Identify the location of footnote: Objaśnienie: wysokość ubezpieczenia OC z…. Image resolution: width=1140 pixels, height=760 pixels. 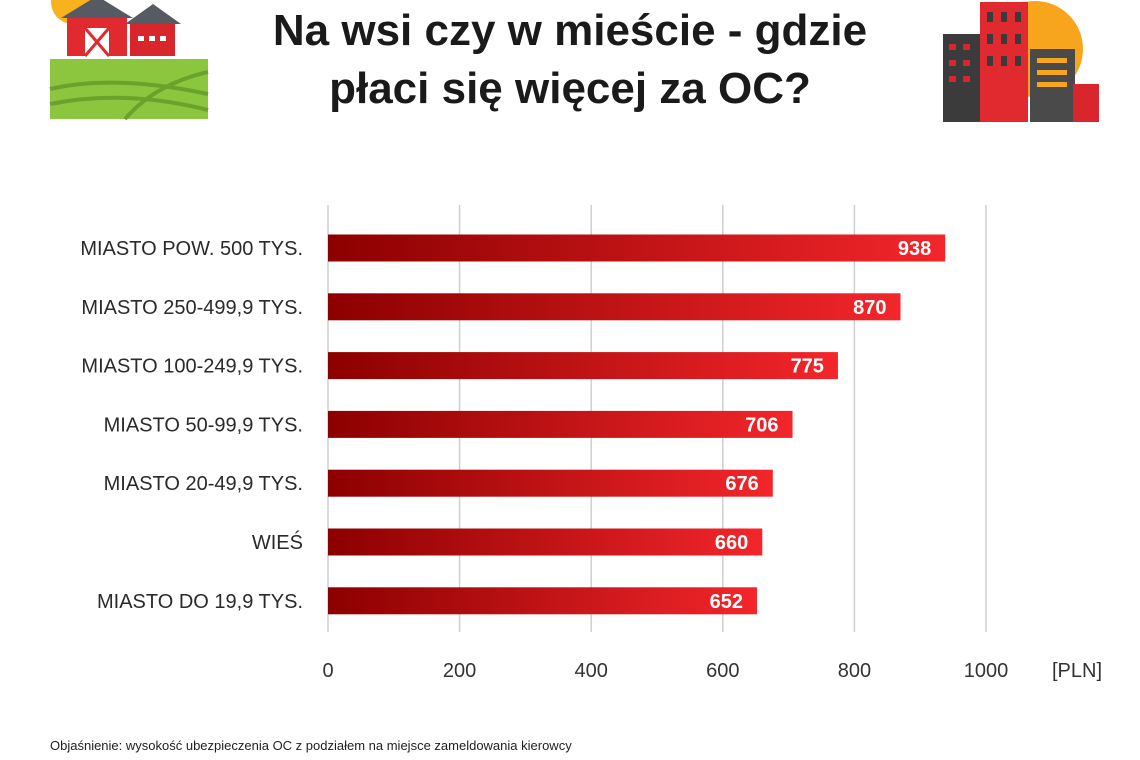
(311, 745).